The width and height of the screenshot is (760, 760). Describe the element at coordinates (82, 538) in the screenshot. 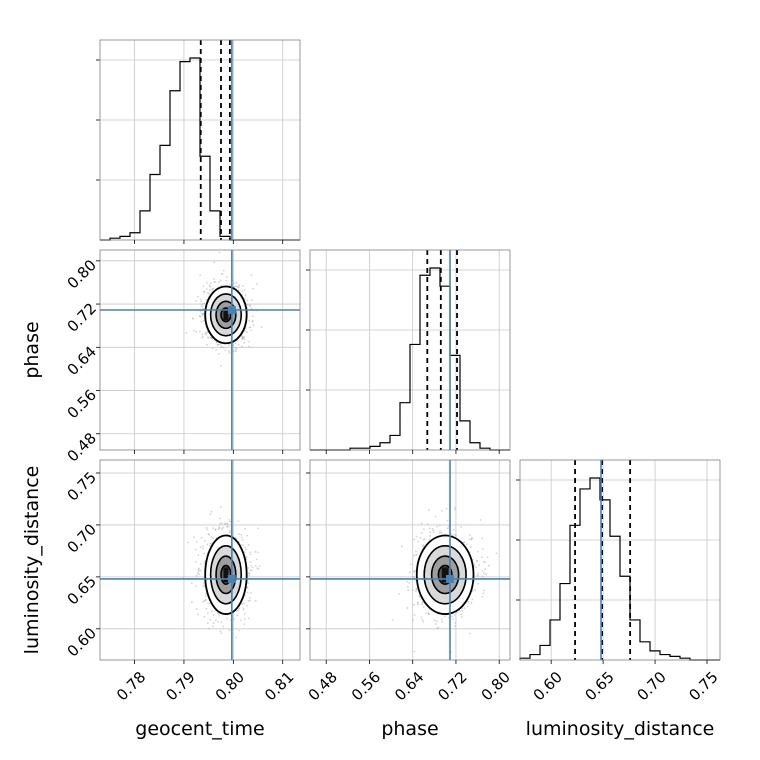

I see `scatter-luminosity_distance-ytick-label: 0.70` at that location.